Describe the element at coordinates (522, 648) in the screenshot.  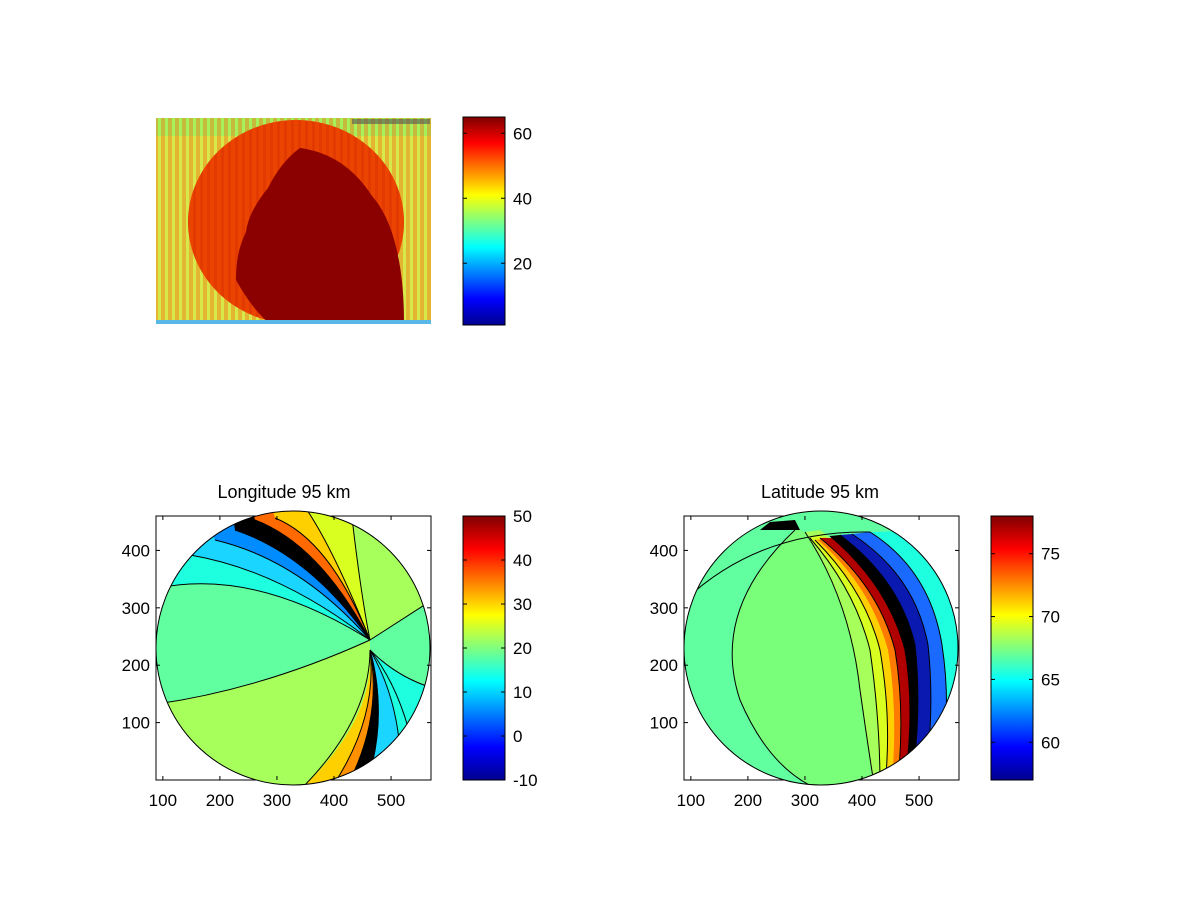
I see `longitude-colorbar-tick-label: 20` at that location.